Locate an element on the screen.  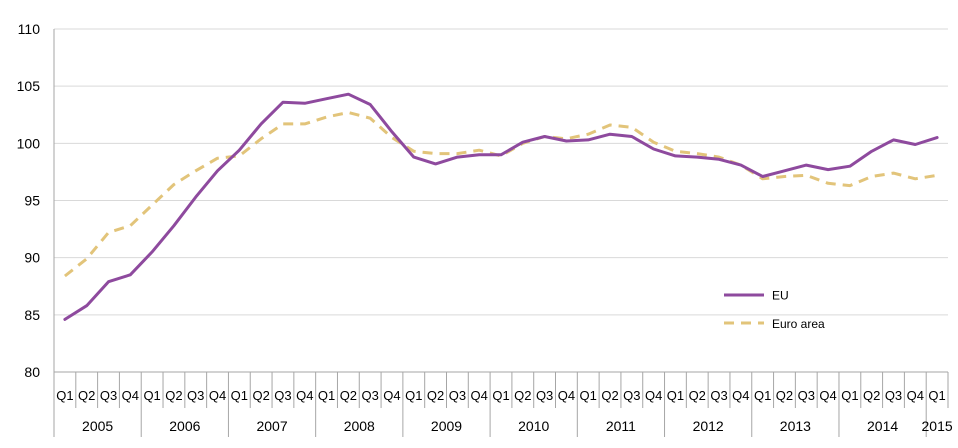
year-label: 2014 is located at coordinates (882, 426).